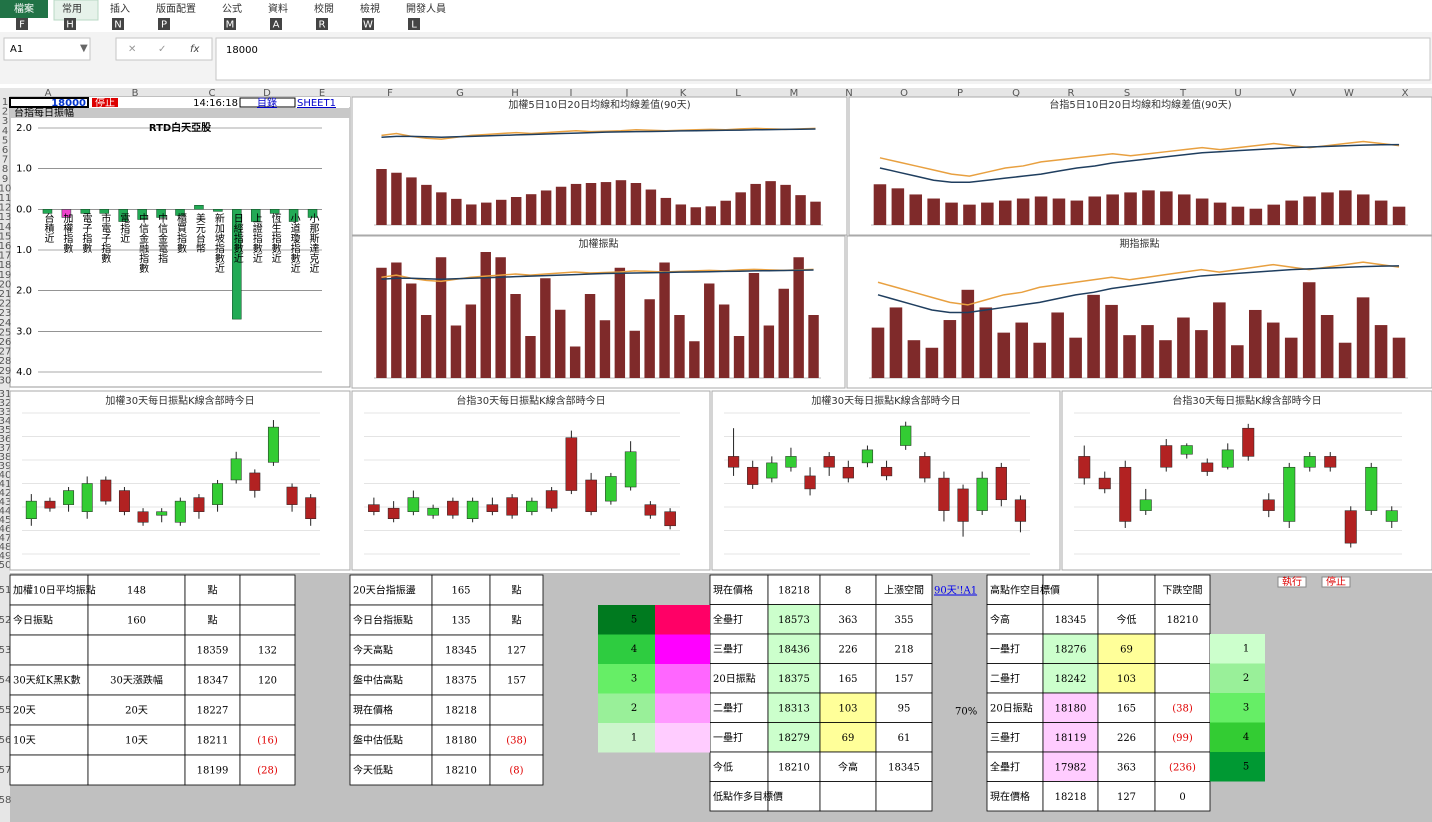  I want to click on a1-cell, so click(49, 102).